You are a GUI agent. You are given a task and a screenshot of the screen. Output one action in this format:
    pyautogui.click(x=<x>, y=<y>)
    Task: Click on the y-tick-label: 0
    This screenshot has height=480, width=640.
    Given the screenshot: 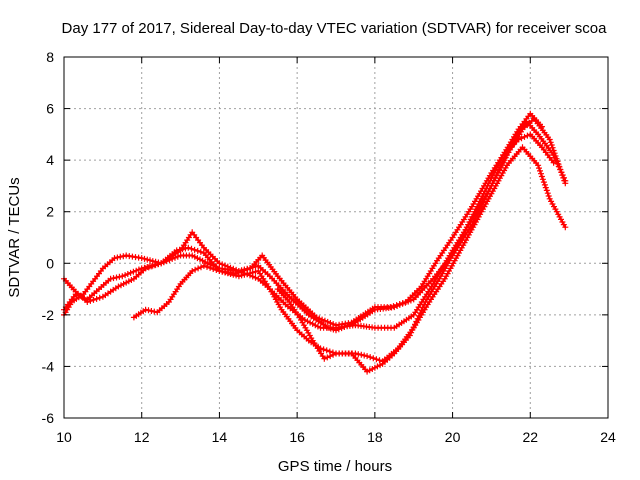 What is the action you would take?
    pyautogui.click(x=50, y=263)
    